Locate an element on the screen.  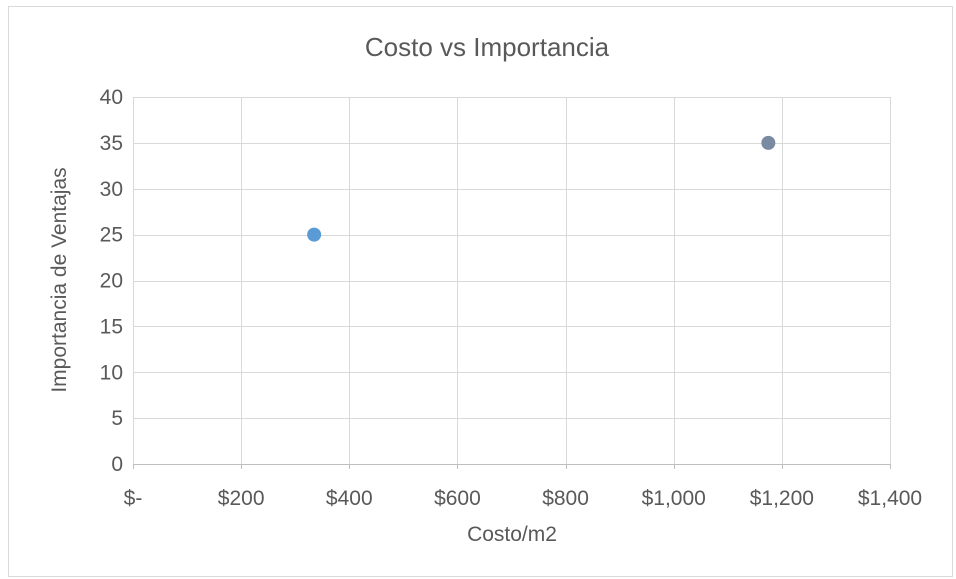
x-tick-label: $400 is located at coordinates (349, 498).